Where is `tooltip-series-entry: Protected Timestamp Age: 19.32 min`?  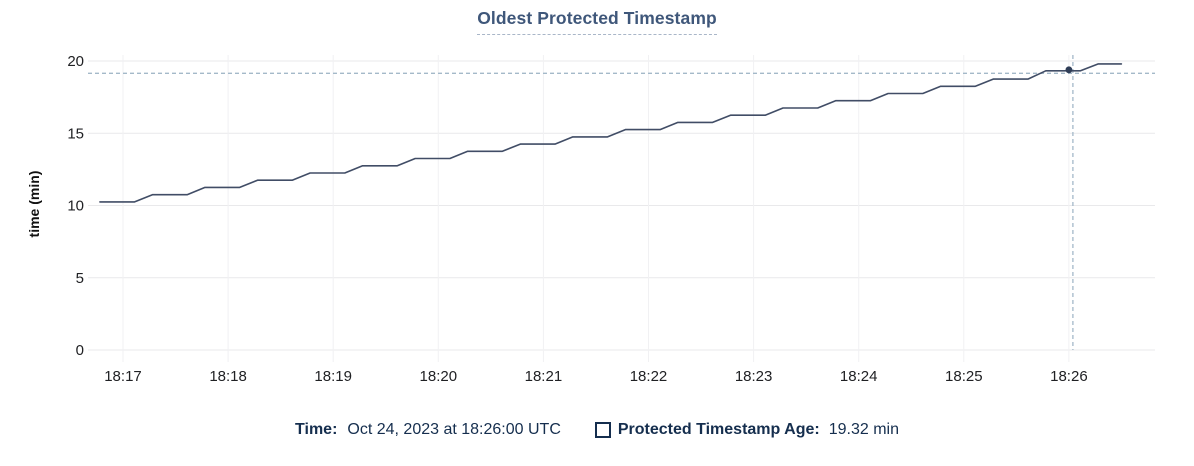 tooltip-series-entry: Protected Timestamp Age: 19.32 min is located at coordinates (746, 430).